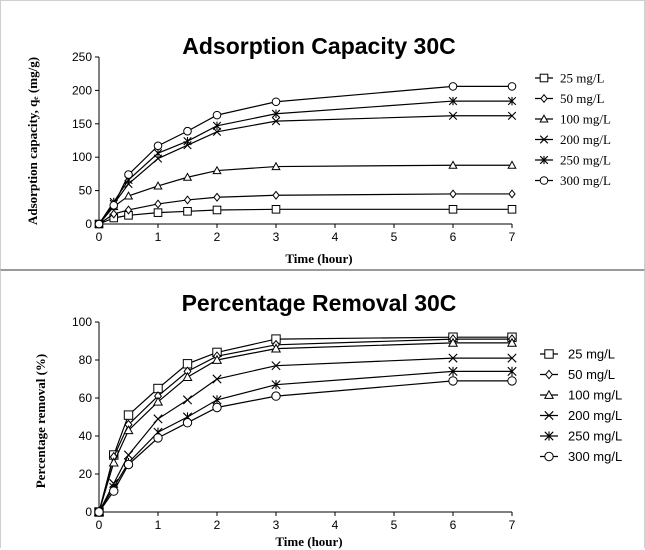  Describe the element at coordinates (335, 237) in the screenshot. I see `x-tick-label: 4` at that location.